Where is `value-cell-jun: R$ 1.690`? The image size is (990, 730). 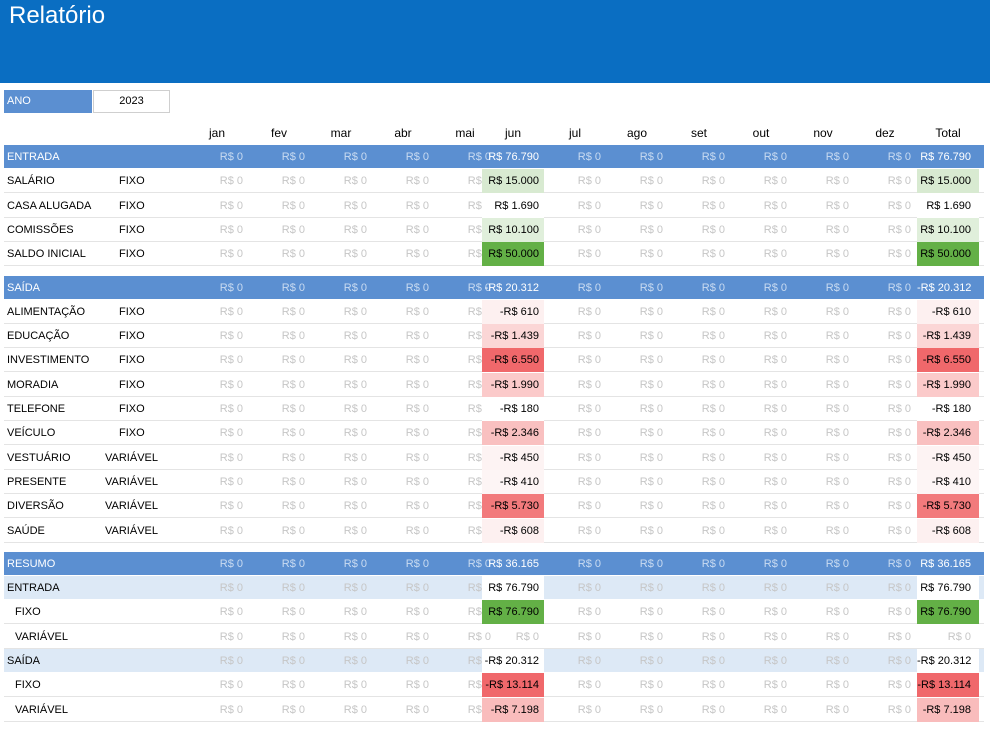
value-cell-jun: R$ 1.690 is located at coordinates (513, 205).